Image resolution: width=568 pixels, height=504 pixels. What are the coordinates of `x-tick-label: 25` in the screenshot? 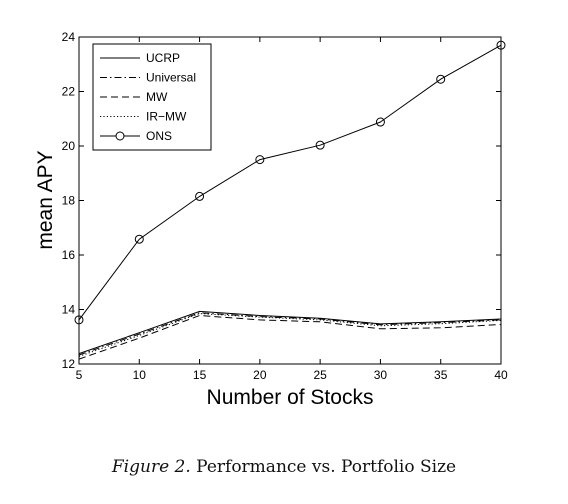 It's located at (320, 375).